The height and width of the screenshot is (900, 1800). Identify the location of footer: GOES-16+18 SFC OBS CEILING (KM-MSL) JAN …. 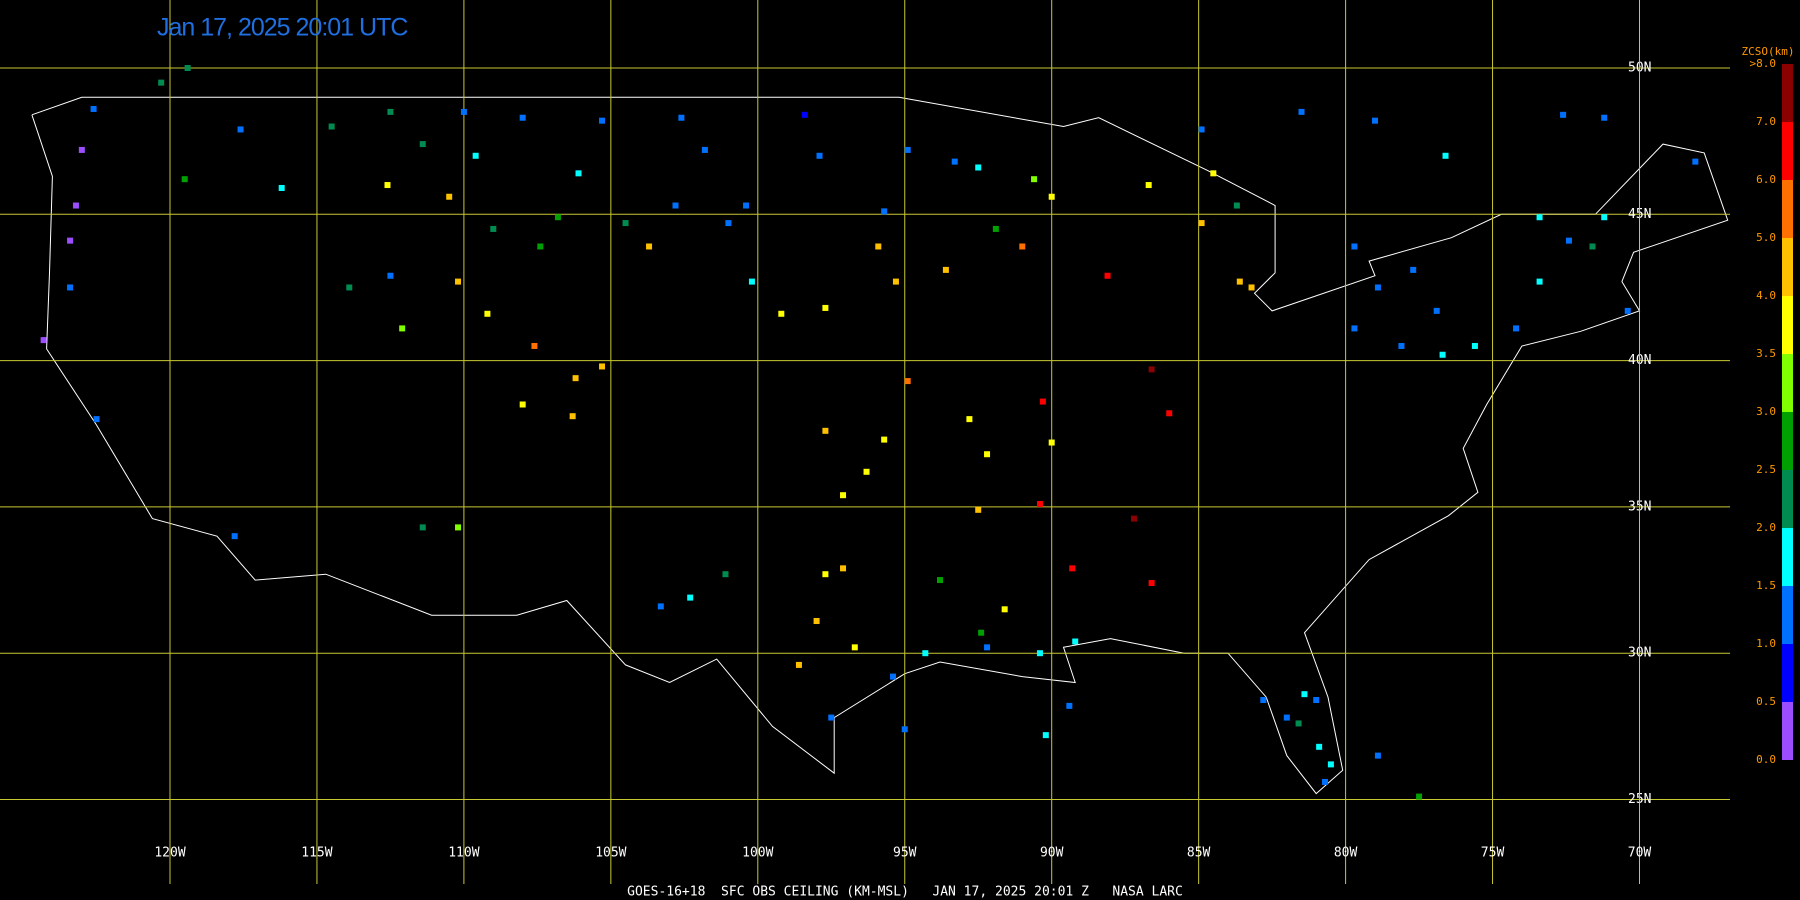
(905, 892).